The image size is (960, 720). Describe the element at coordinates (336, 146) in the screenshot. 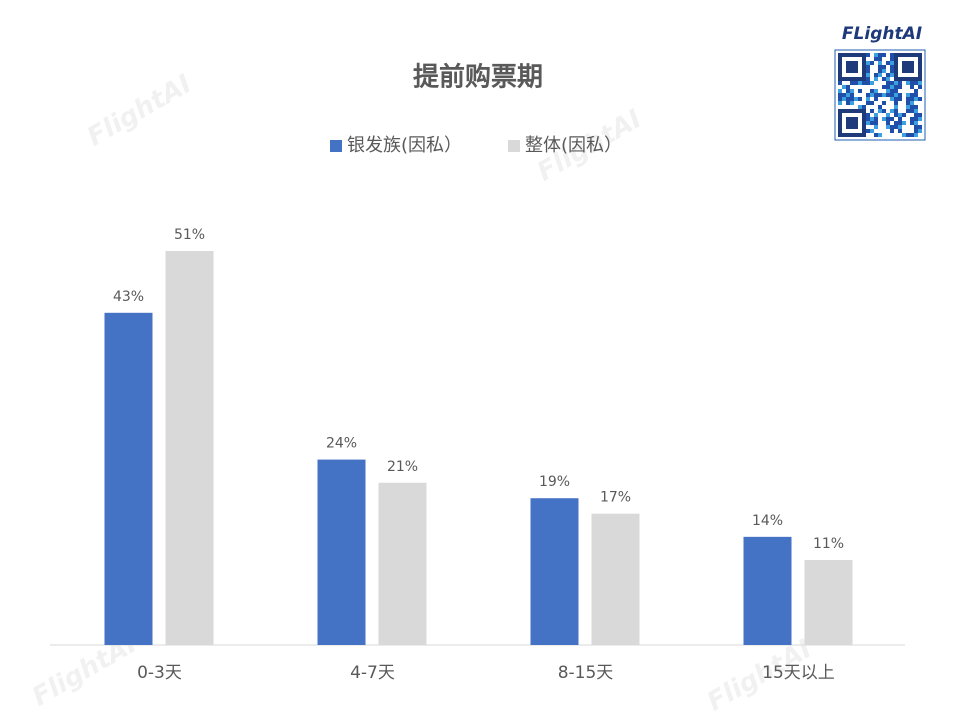

I see `legend-swatch` at that location.